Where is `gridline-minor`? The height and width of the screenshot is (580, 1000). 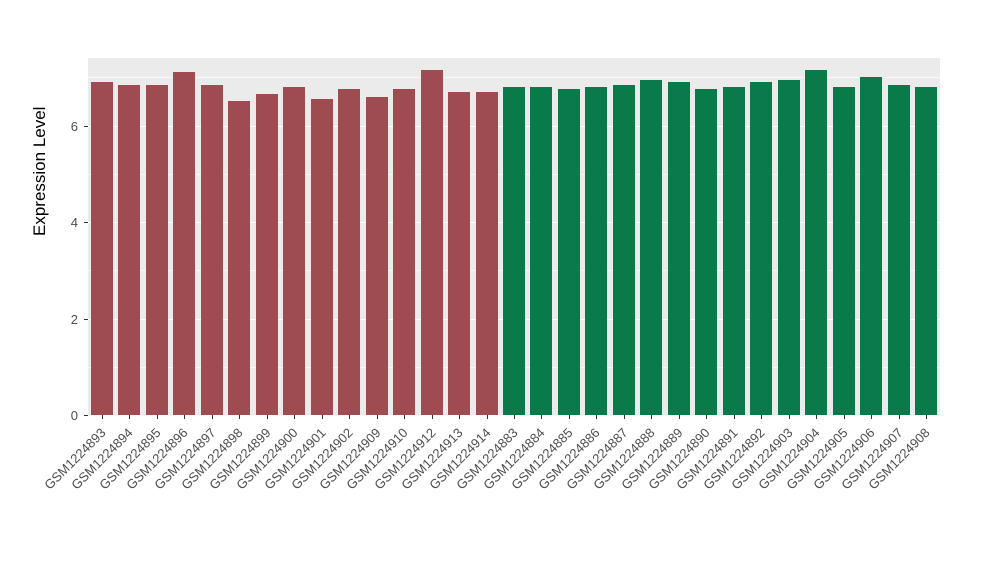 gridline-minor is located at coordinates (514, 77).